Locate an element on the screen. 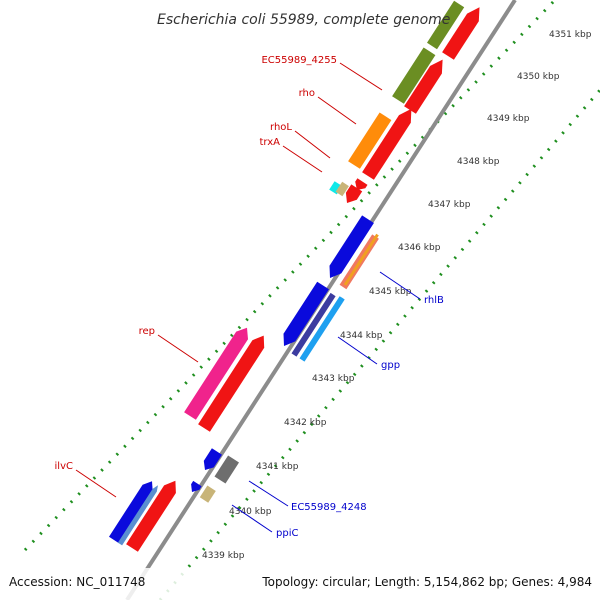 The image size is (600, 600). gene-small-tan is located at coordinates (342, 189).